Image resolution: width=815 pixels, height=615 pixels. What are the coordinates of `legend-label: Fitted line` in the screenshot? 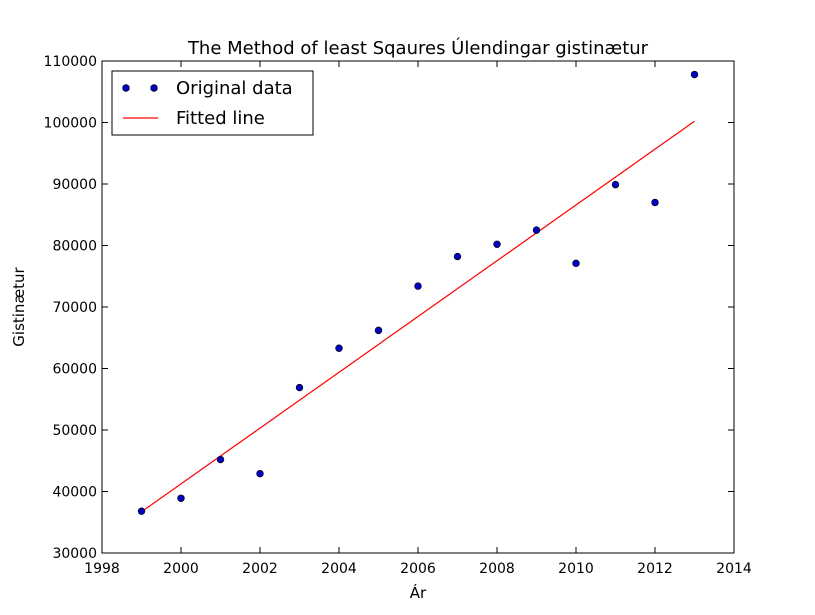 It's located at (220, 118).